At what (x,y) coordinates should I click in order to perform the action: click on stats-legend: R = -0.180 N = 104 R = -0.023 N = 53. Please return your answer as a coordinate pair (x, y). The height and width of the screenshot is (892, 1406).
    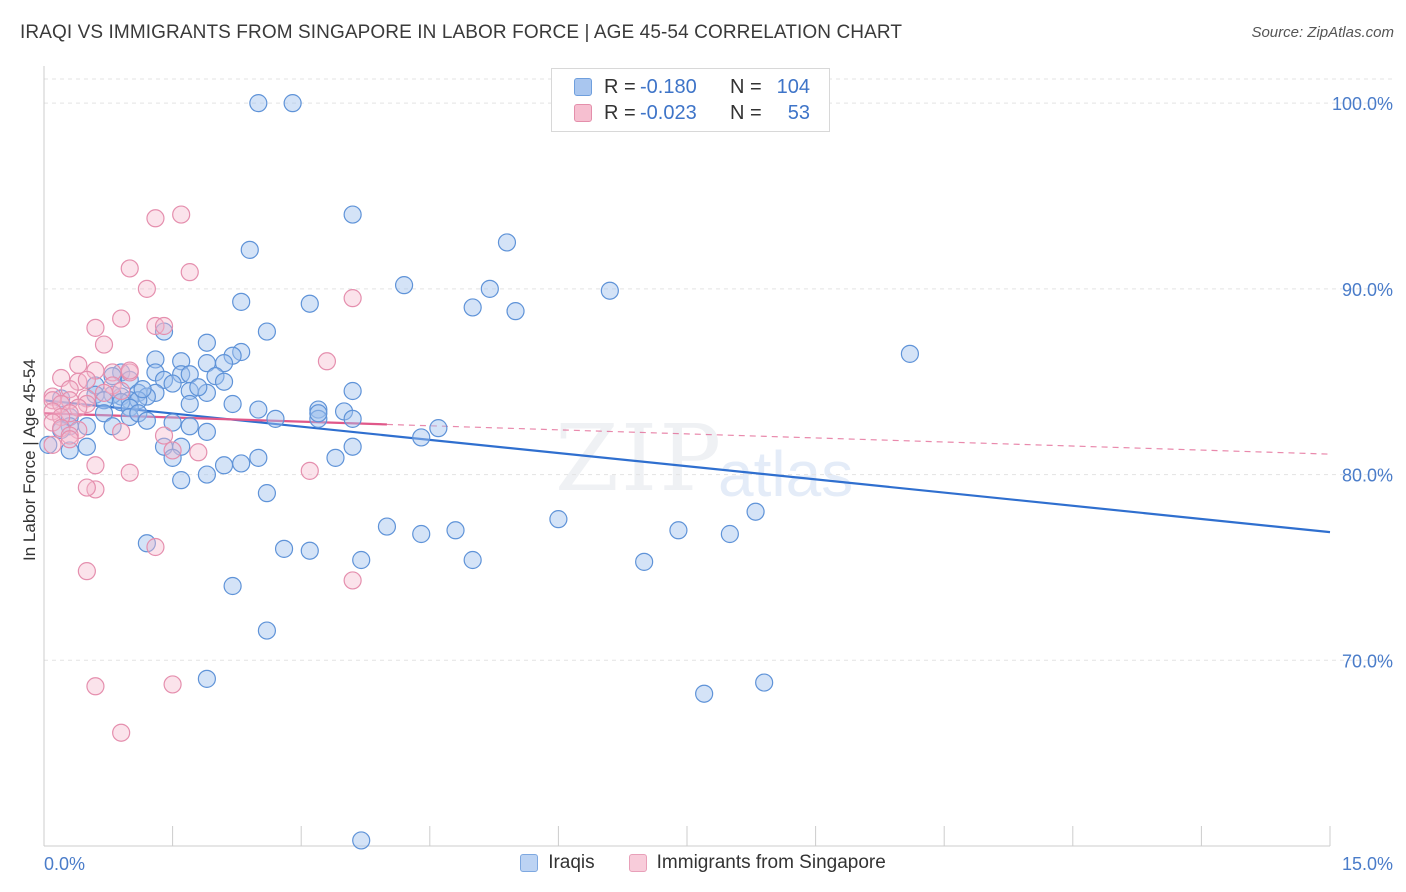
    Looking at the image, I should click on (690, 100).